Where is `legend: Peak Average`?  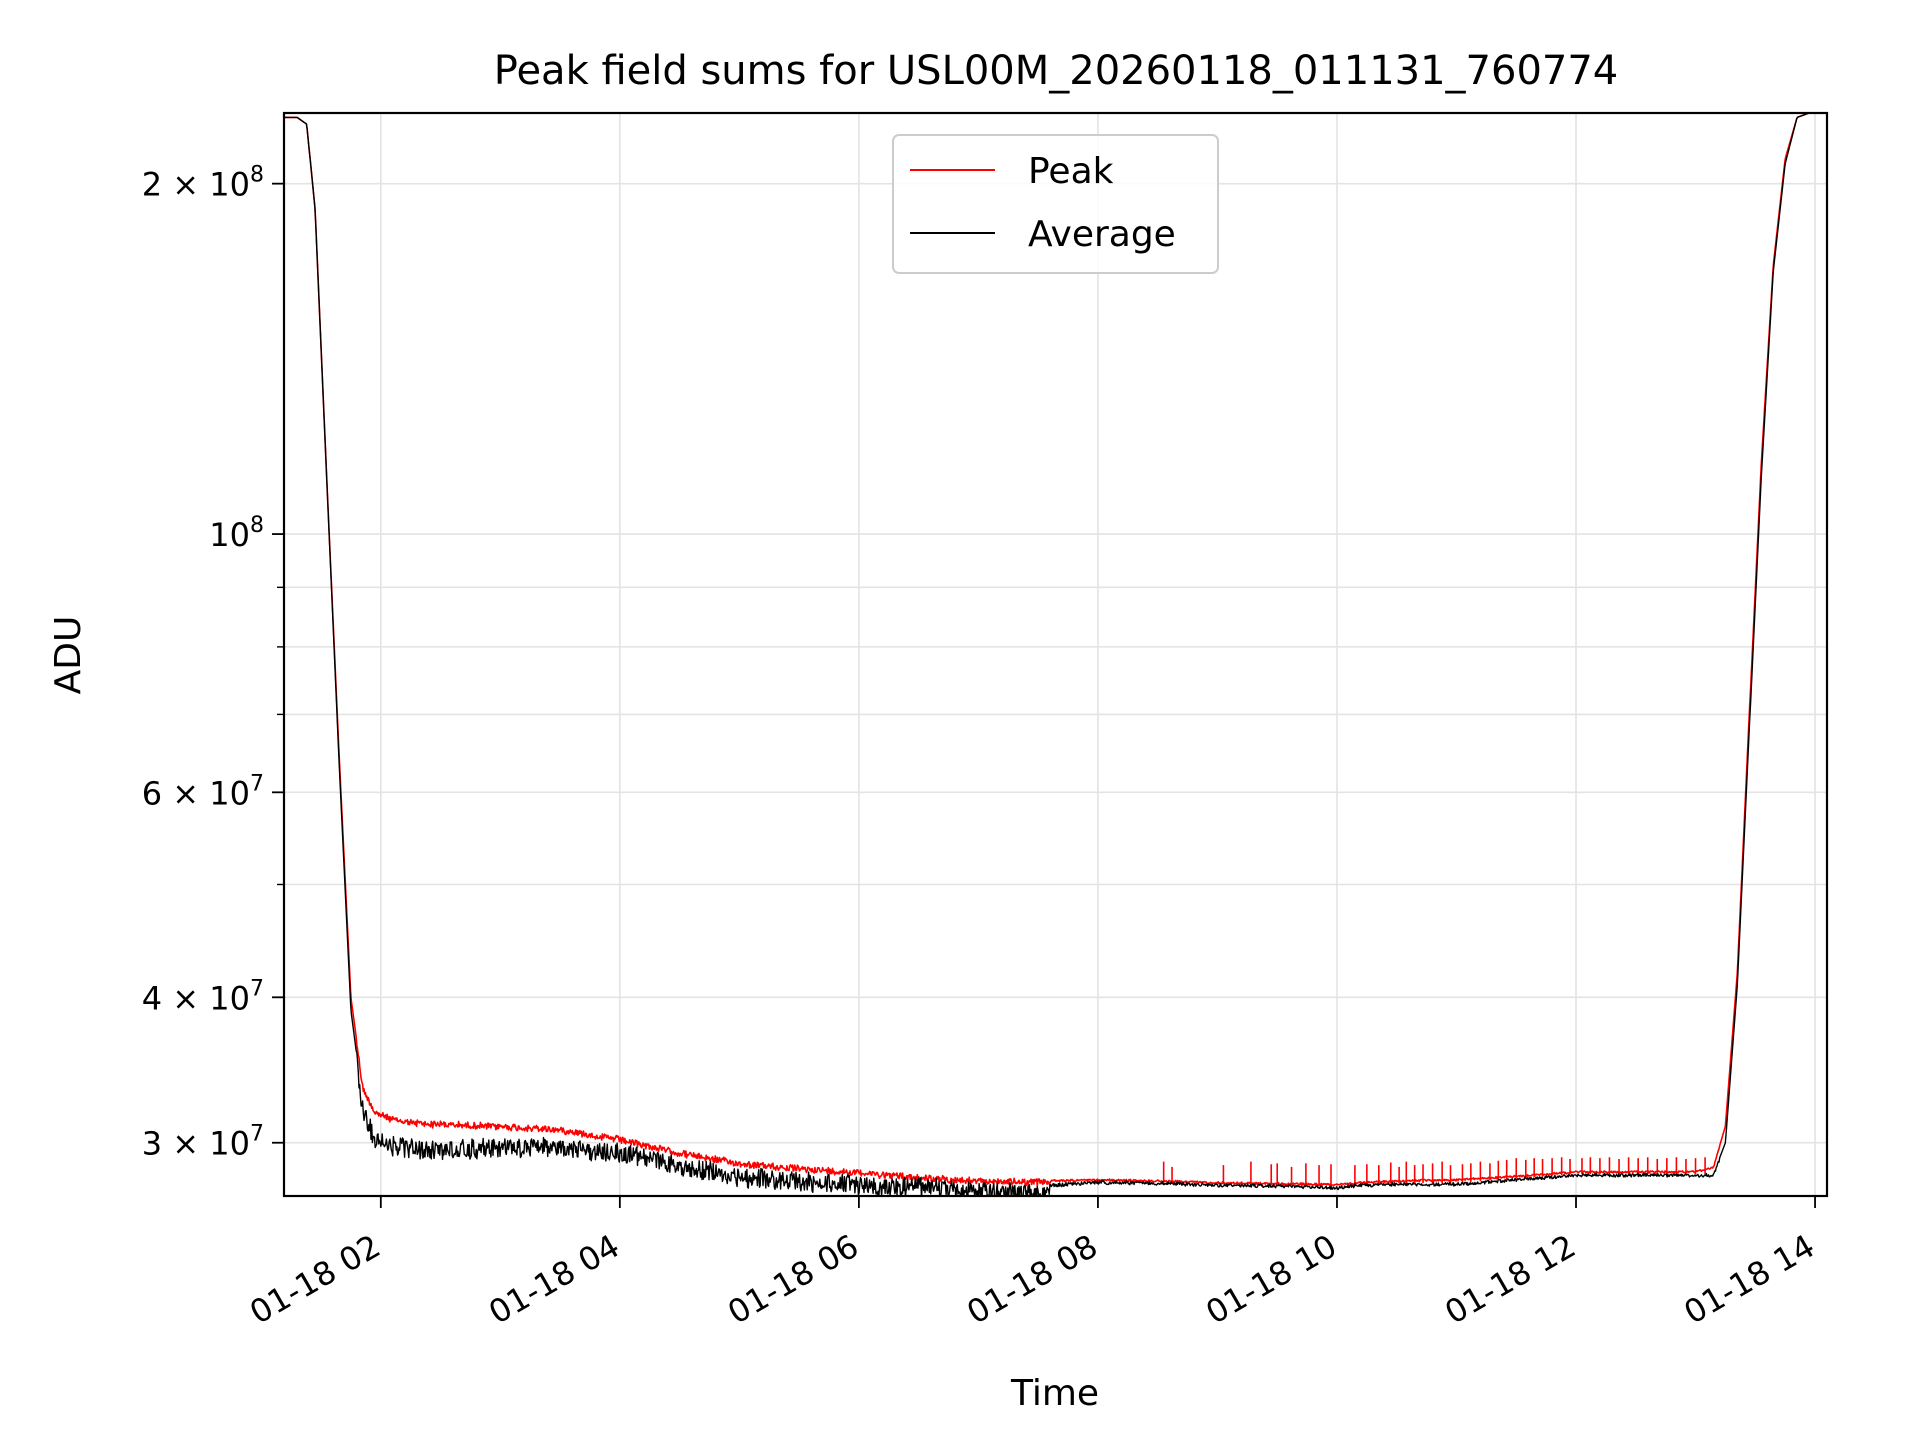 legend: Peak Average is located at coordinates (1055, 204).